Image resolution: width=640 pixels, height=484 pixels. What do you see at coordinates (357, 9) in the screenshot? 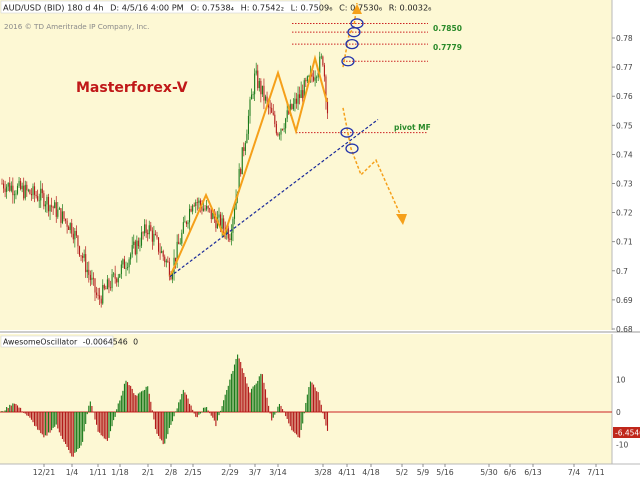
I see `up-arrowhead` at bounding box center [357, 9].